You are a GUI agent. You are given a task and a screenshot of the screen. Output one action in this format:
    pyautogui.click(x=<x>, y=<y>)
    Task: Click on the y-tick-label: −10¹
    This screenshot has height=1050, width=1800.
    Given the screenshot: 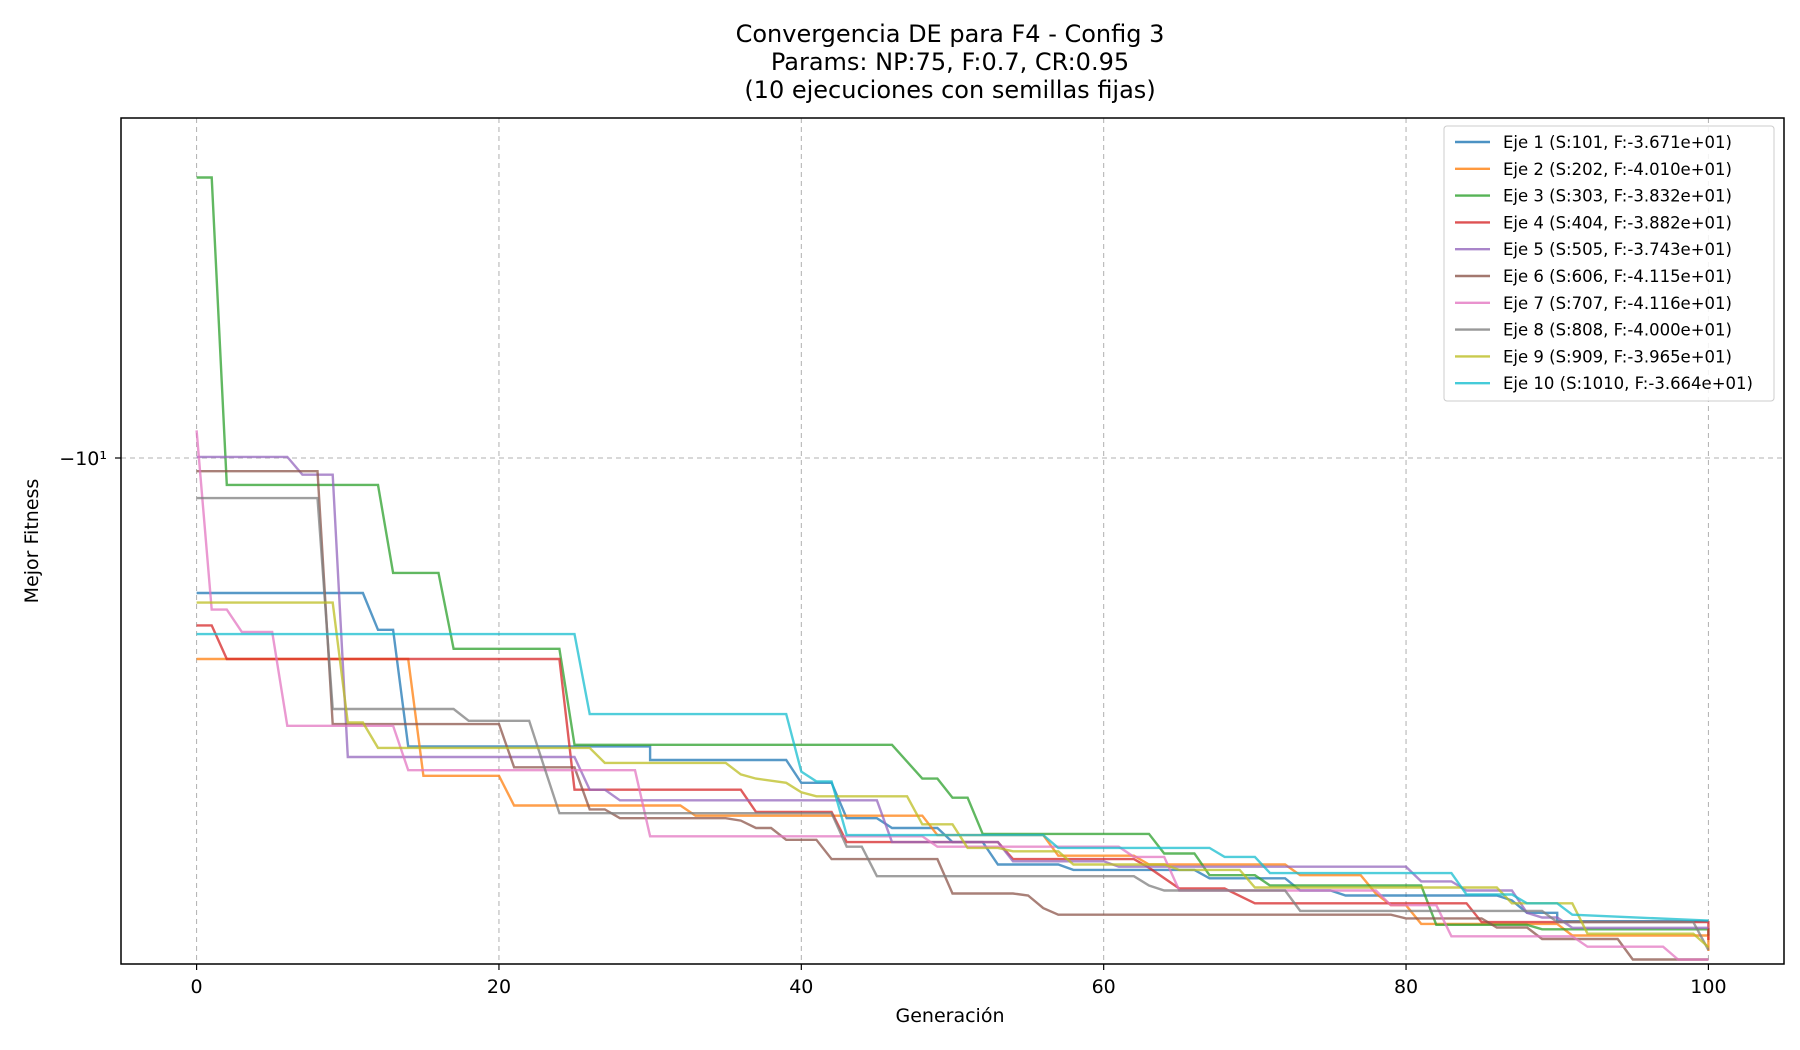 What is the action you would take?
    pyautogui.click(x=83, y=459)
    